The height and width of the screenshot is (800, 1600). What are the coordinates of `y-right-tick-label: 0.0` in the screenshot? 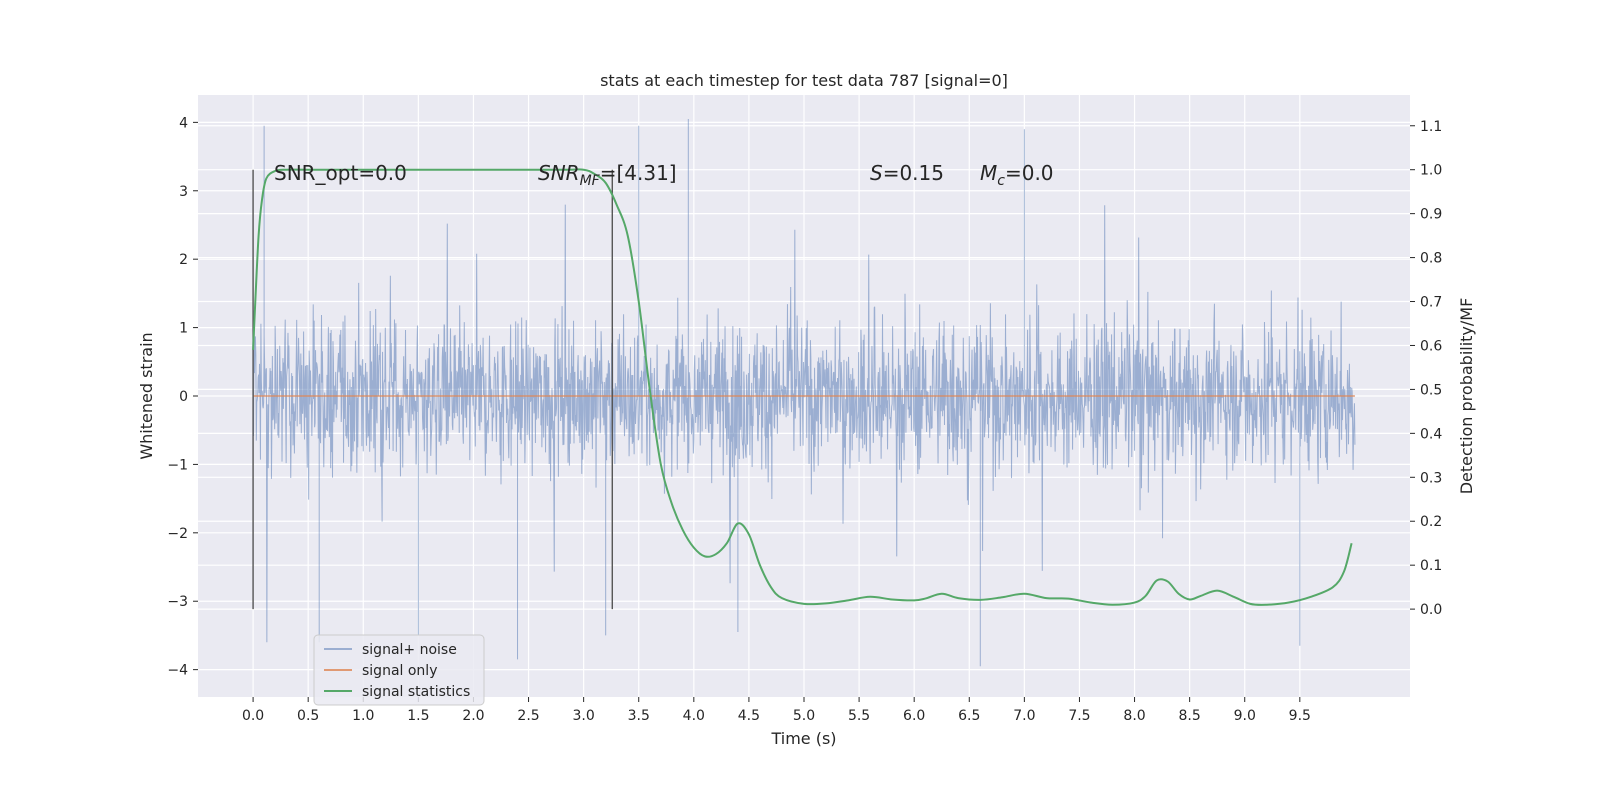 It's located at (1431, 610).